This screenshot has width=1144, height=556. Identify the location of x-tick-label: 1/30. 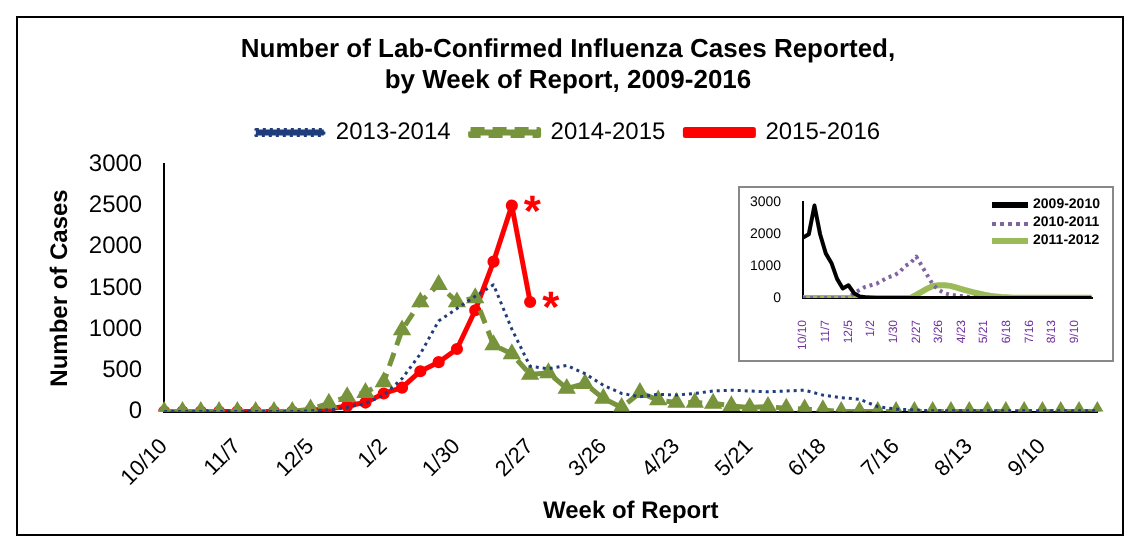
(442, 458).